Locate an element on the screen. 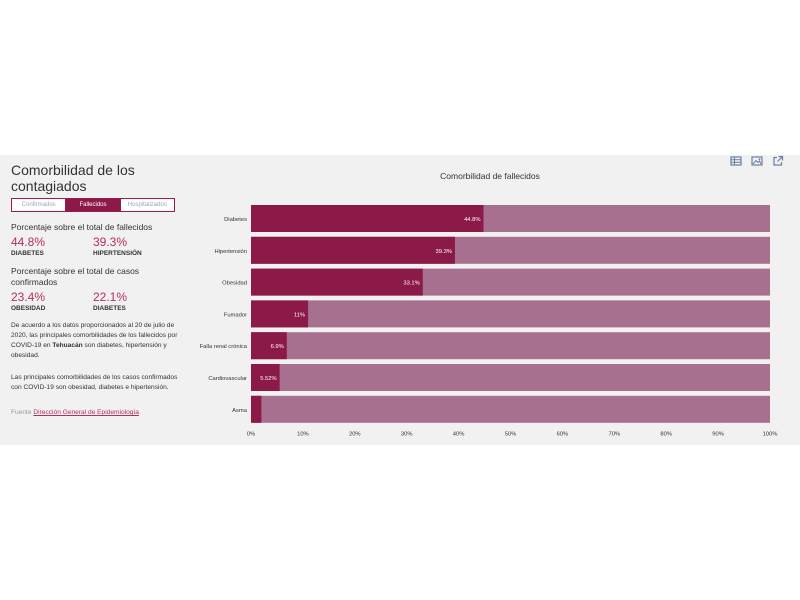 Image resolution: width=800 pixels, height=600 pixels. image-icon is located at coordinates (757, 161).